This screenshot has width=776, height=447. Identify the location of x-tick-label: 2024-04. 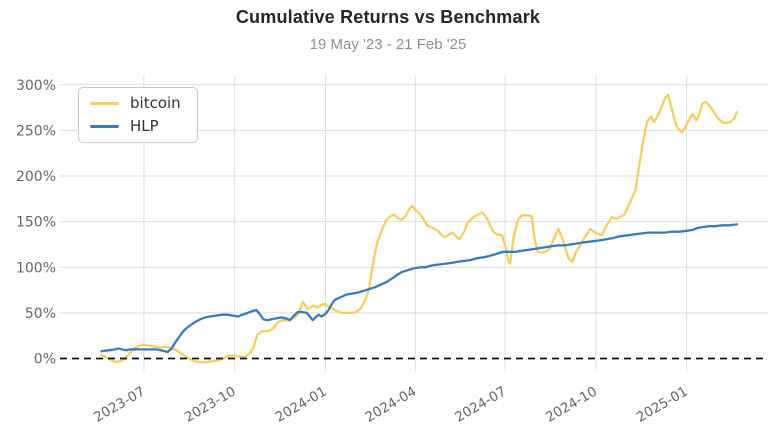
(390, 405).